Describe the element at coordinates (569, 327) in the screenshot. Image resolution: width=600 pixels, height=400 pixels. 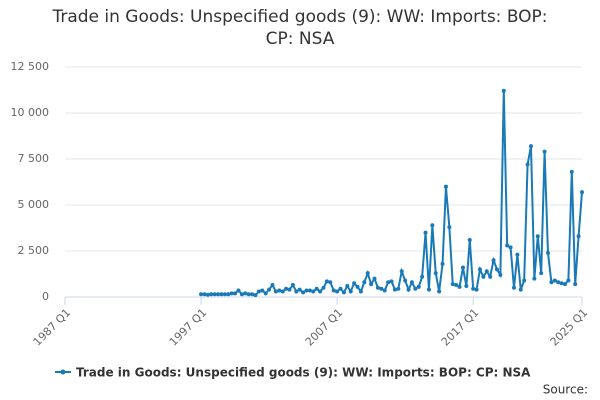
I see `x-tick-label: 2025 Q1` at that location.